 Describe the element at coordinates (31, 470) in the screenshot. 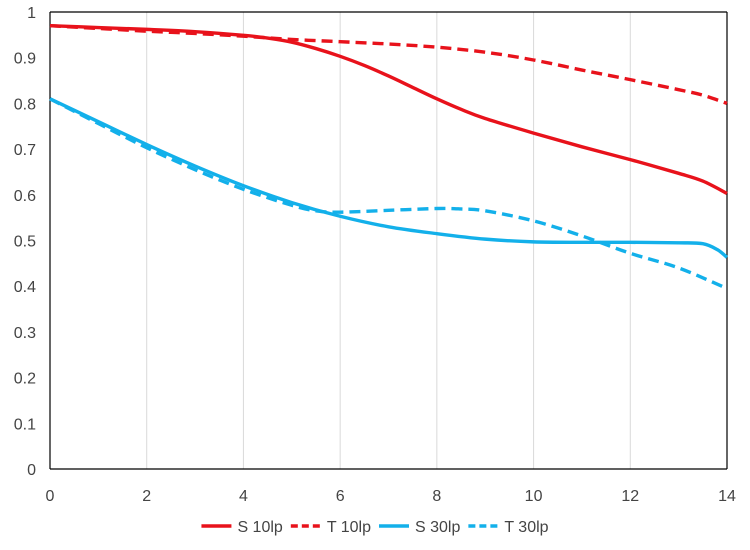

I see `y-tick-label: 0` at that location.